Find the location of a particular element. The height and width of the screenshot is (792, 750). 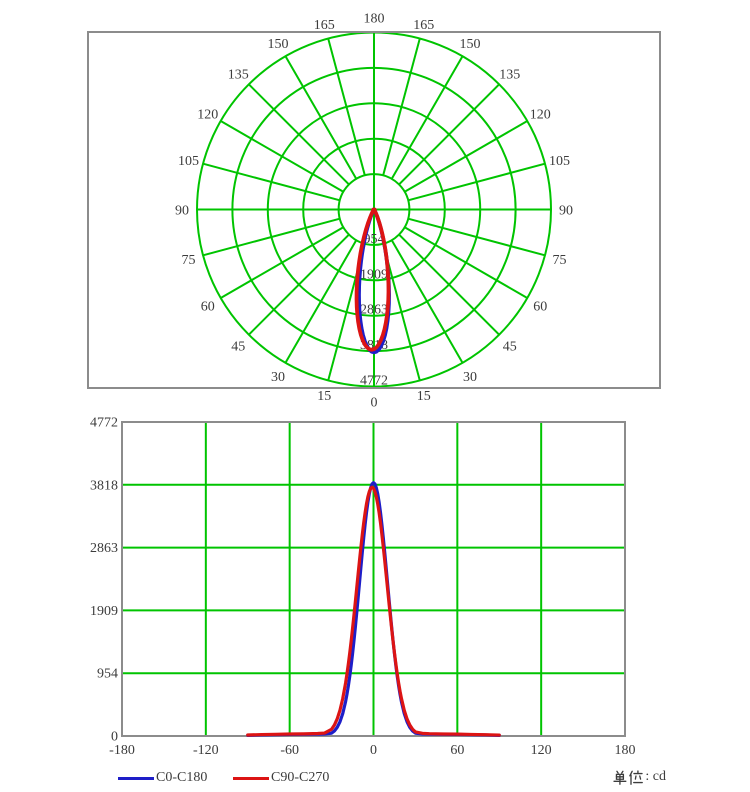

cartesian-curves is located at coordinates (373, 609).